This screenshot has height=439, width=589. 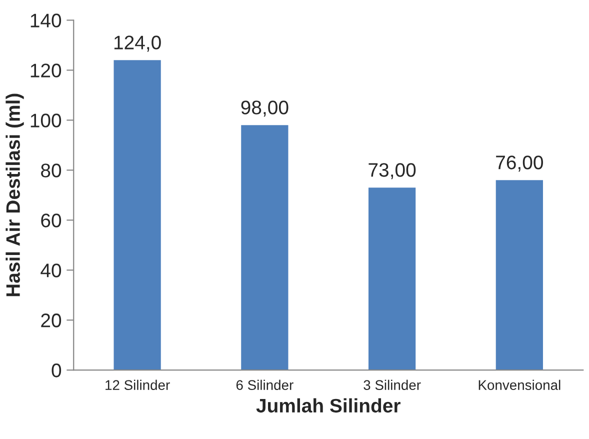 I want to click on y-tick-label: 100, so click(x=46, y=121).